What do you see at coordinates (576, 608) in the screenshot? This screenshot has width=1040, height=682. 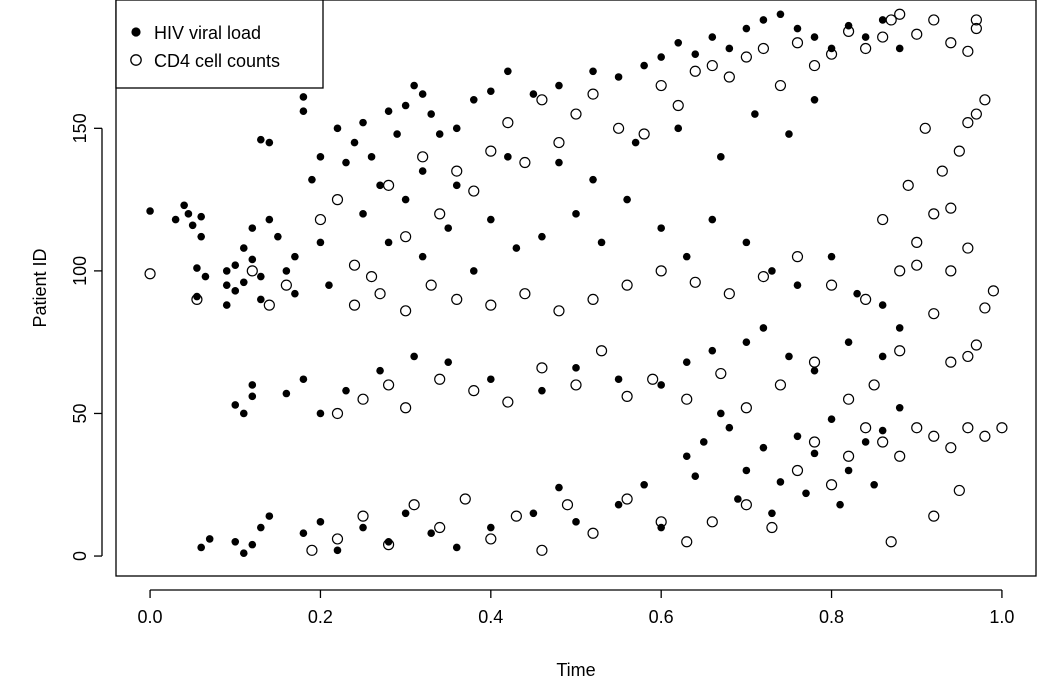 I see `x-axis: 0.0 0.2 0.4 0.6 0.8 1.0` at bounding box center [576, 608].